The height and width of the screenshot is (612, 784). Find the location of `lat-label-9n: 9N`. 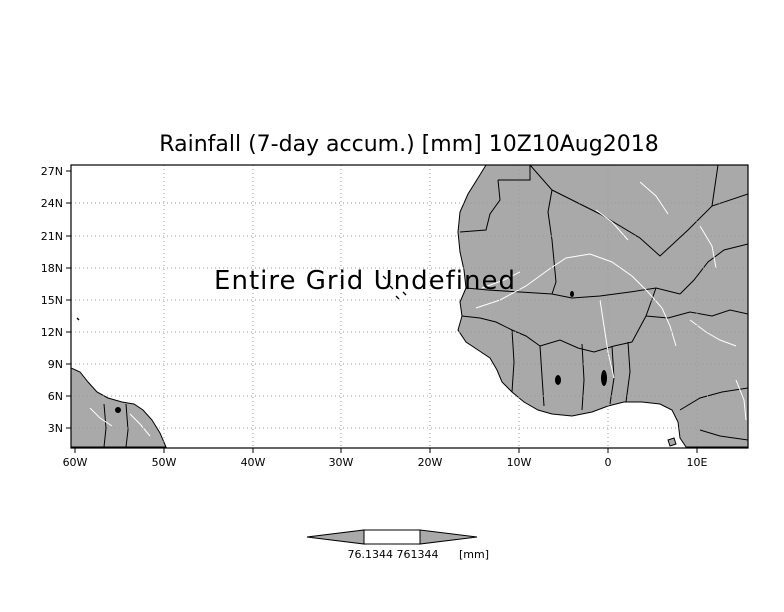

lat-label-9n: 9N is located at coordinates (55, 364).